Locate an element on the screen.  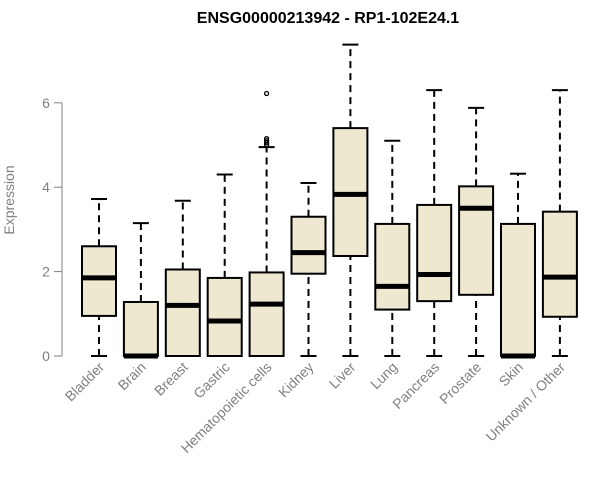
x-tick-label: Breast is located at coordinates (171, 379).